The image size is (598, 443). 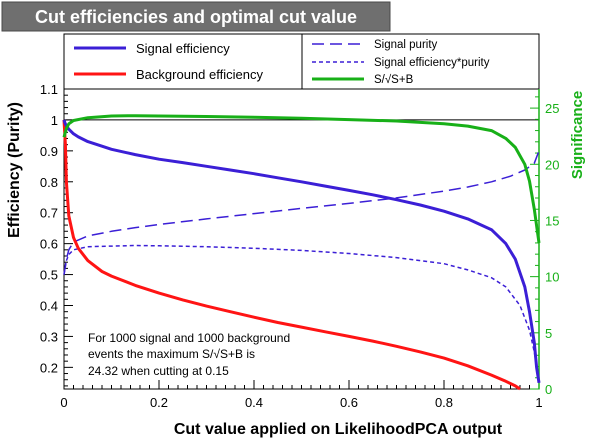 I want to click on chart-title: Cut efficiencies and optimal cut value, so click(x=196, y=17).